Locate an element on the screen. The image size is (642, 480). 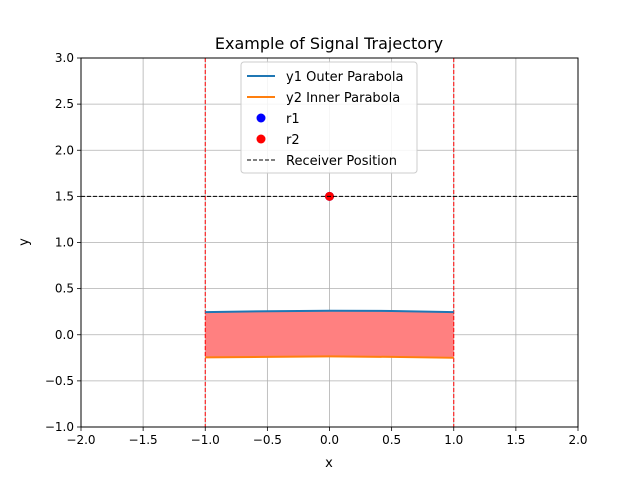
x-tick-label: 1.0 is located at coordinates (453, 440).